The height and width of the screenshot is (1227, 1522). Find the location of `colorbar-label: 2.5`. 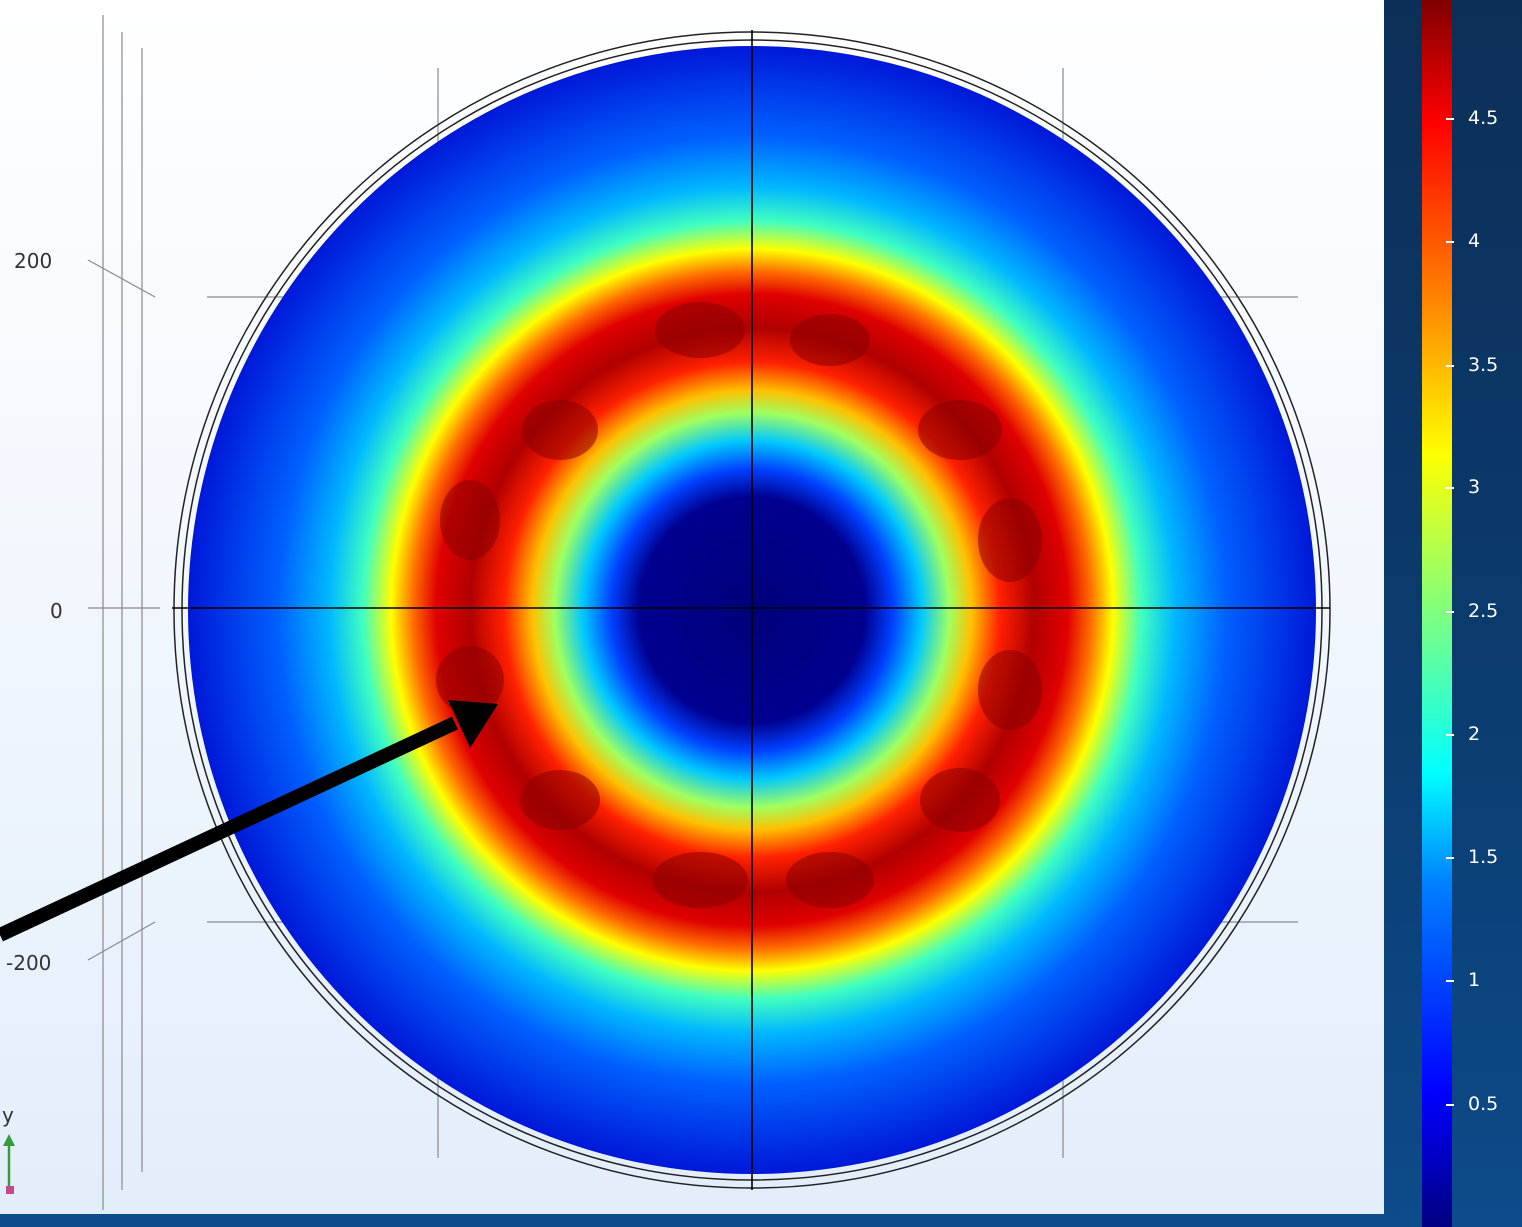

colorbar-label: 2.5 is located at coordinates (1483, 611).